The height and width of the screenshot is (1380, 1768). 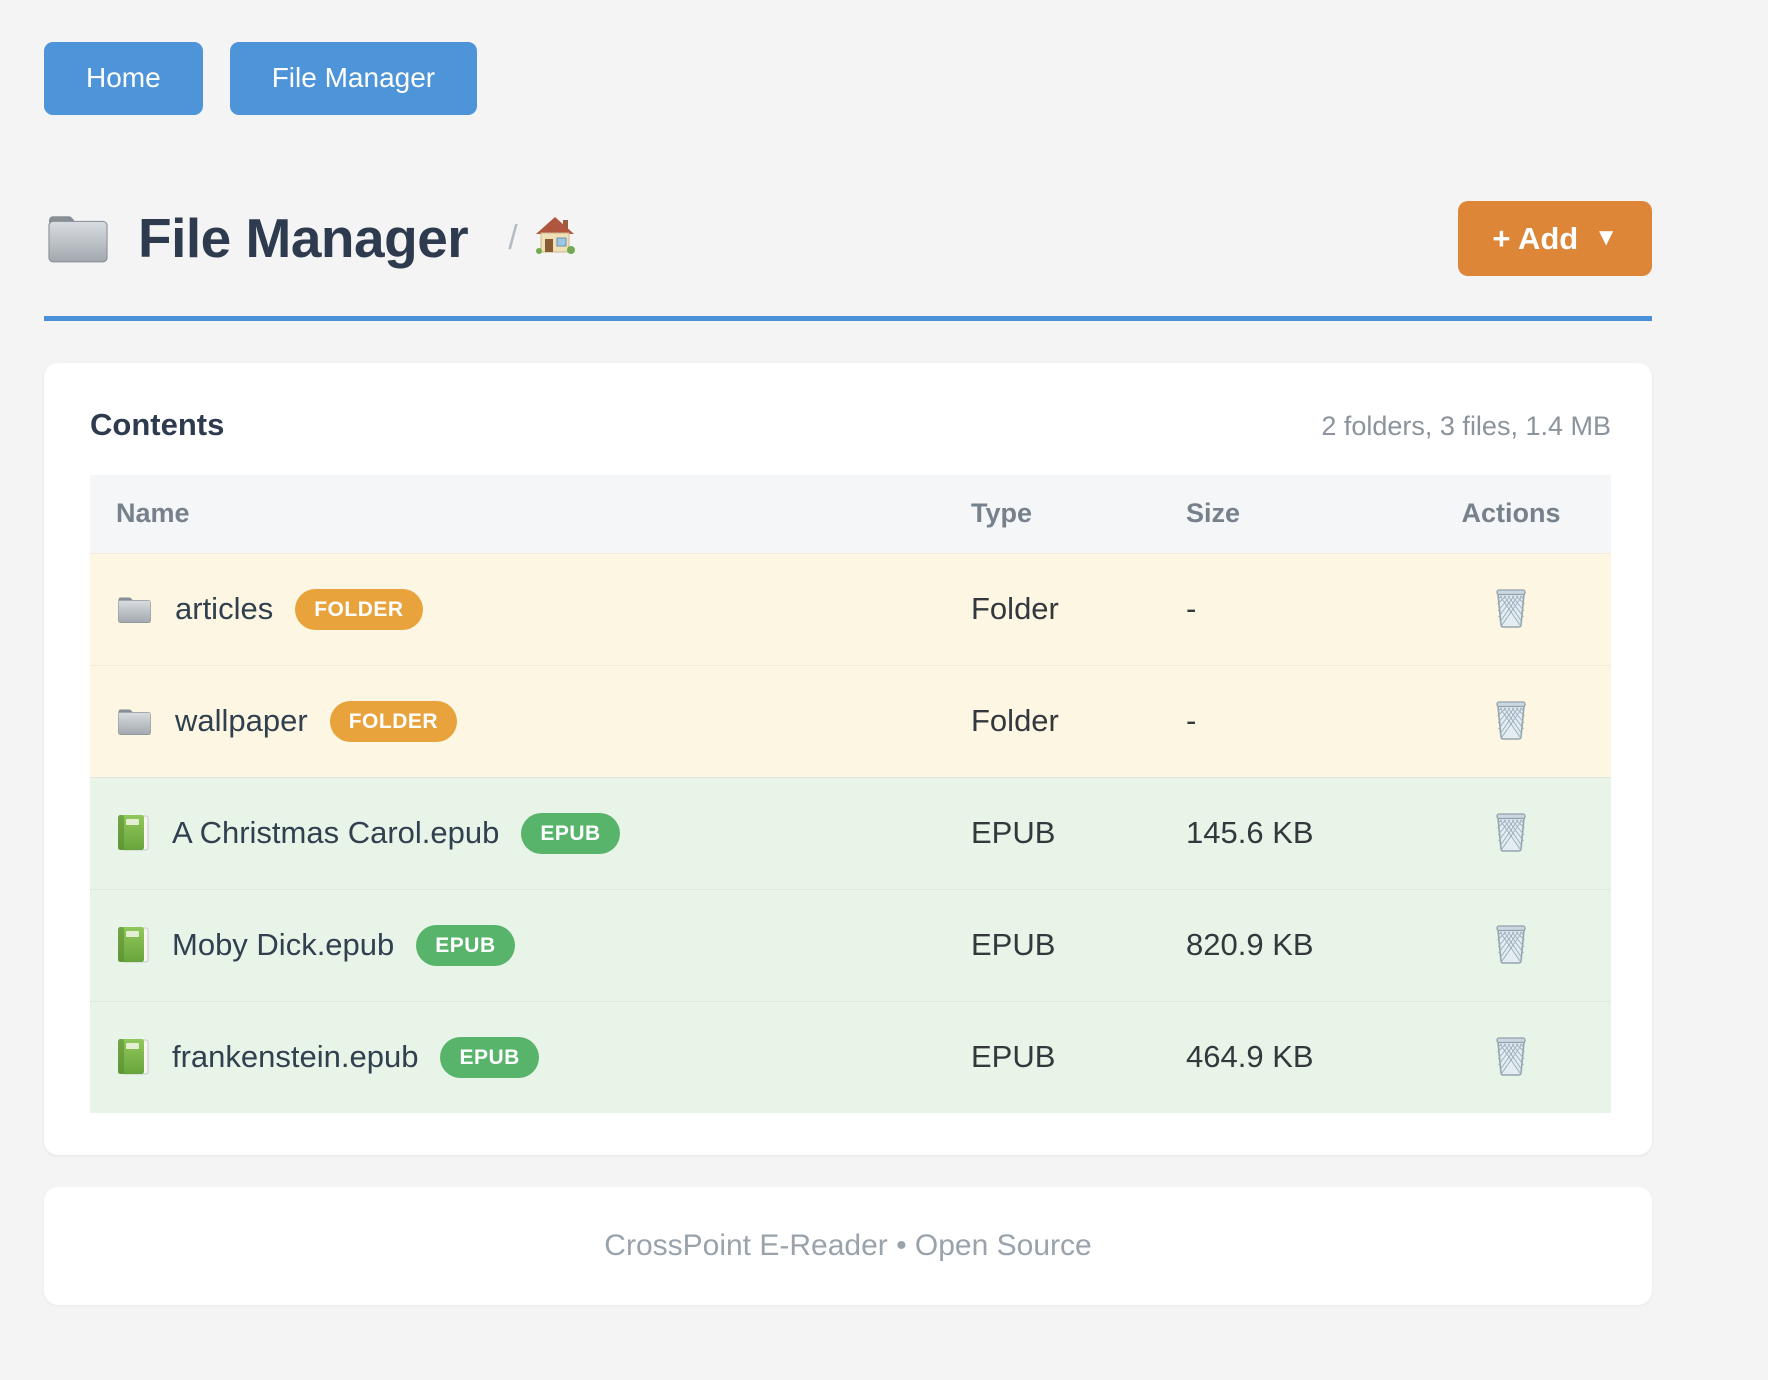 I want to click on table-row: frankenstein.epub EPUB EPUB 464.9 KB, so click(x=850, y=1056).